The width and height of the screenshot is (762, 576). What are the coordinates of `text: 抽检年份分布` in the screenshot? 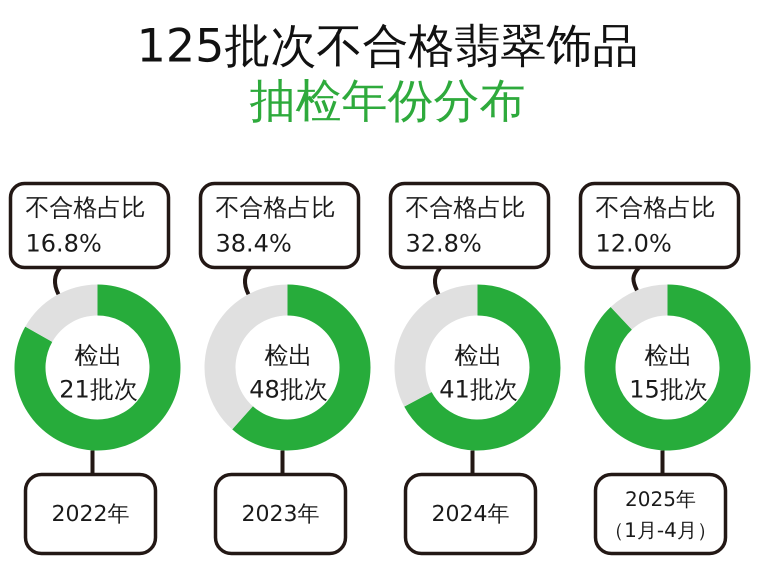 It's located at (388, 101).